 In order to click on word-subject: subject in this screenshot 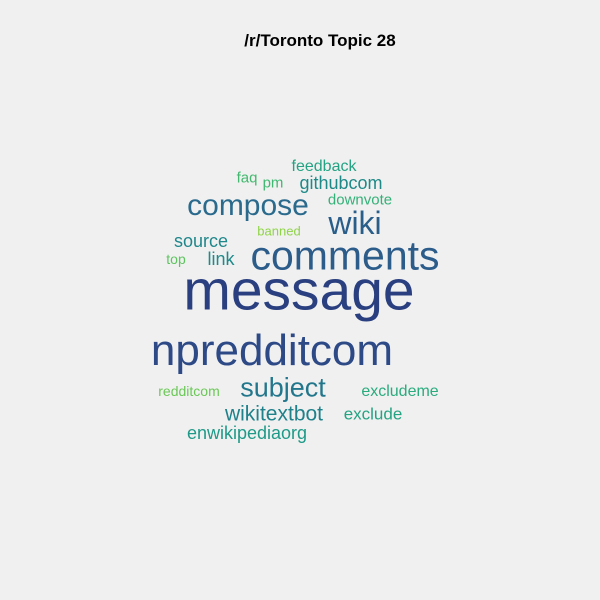, I will do `click(283, 387)`.